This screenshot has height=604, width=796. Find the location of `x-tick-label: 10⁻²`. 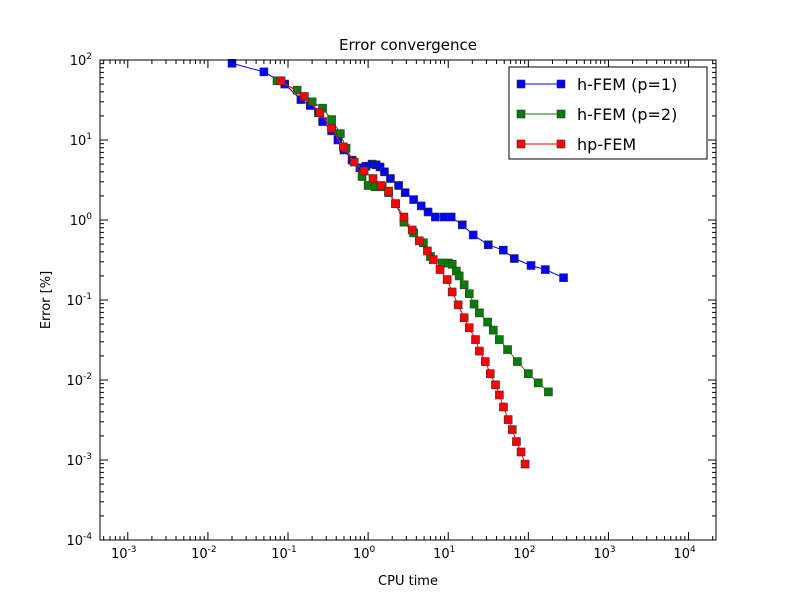

x-tick-label: 10⁻² is located at coordinates (204, 553).